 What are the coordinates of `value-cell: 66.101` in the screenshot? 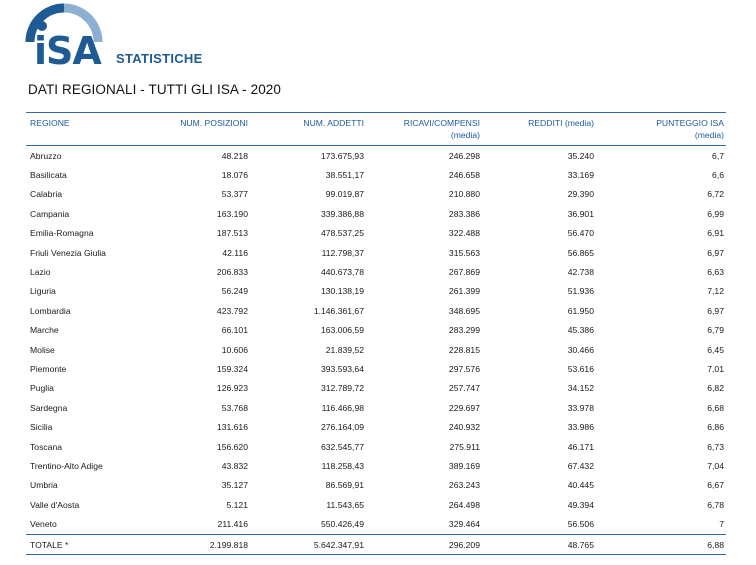 It's located at (234, 330).